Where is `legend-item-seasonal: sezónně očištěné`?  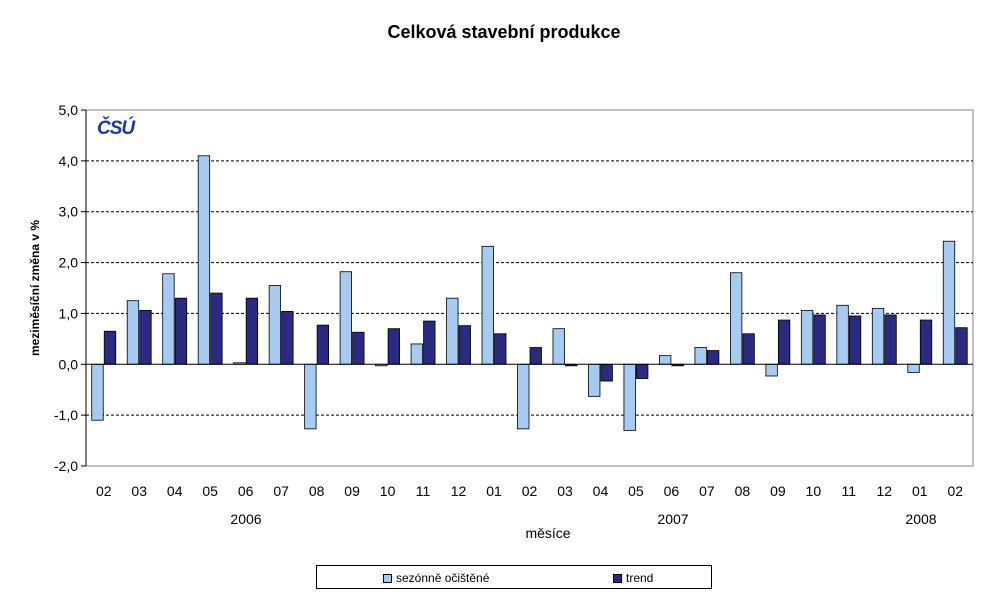
legend-item-seasonal: sezónně očištěné is located at coordinates (436, 578).